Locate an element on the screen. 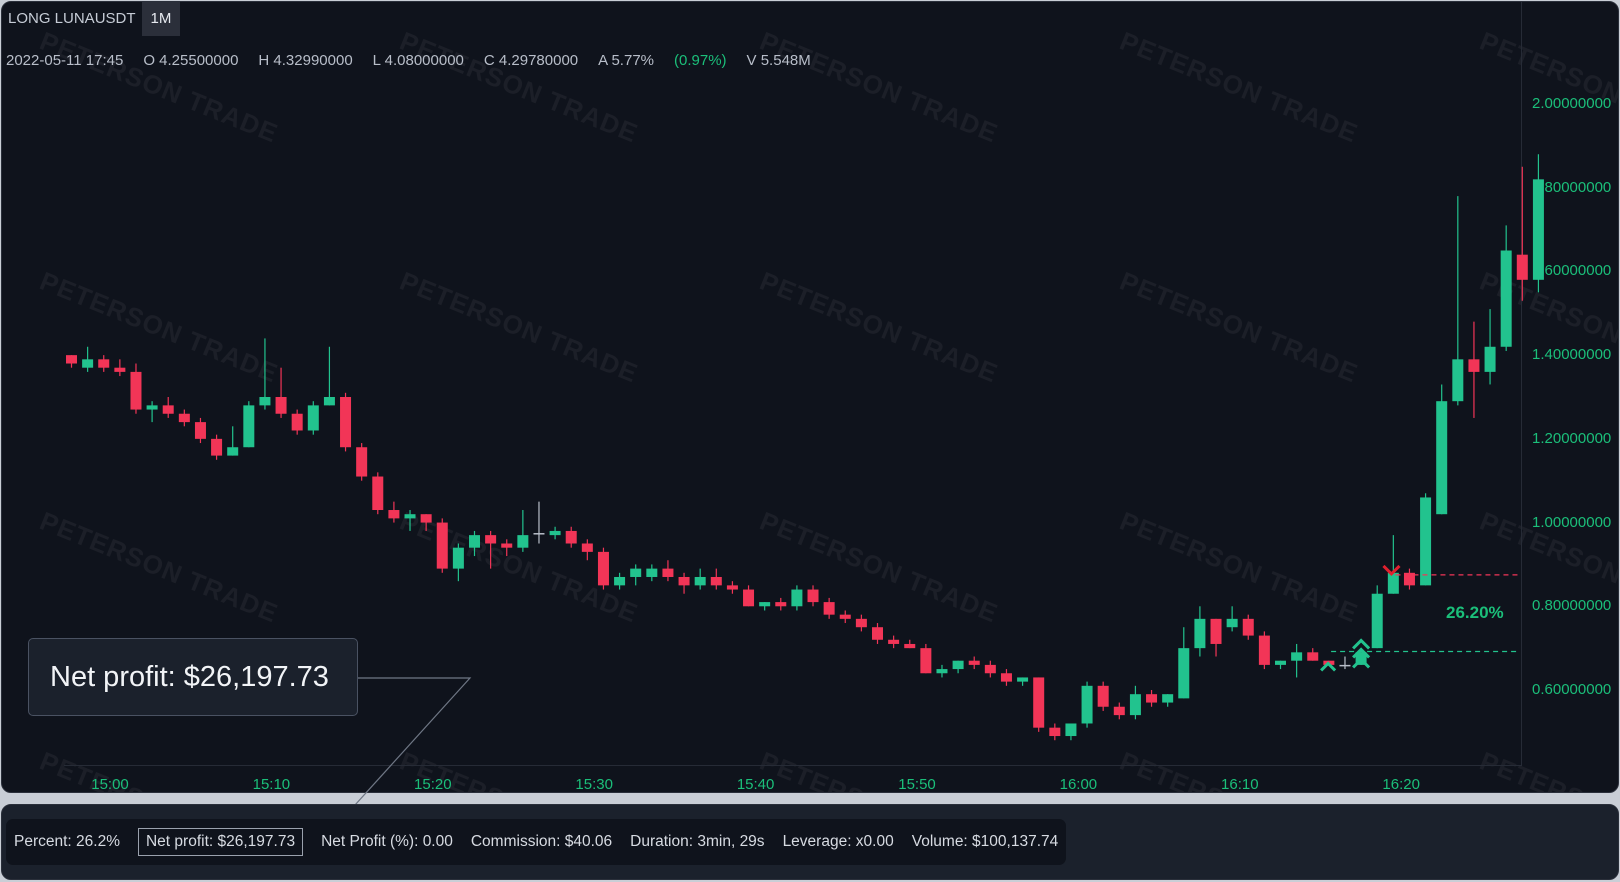 This screenshot has height=882, width=1620. stat-volume: Volume: $100,137.74 is located at coordinates (985, 841).